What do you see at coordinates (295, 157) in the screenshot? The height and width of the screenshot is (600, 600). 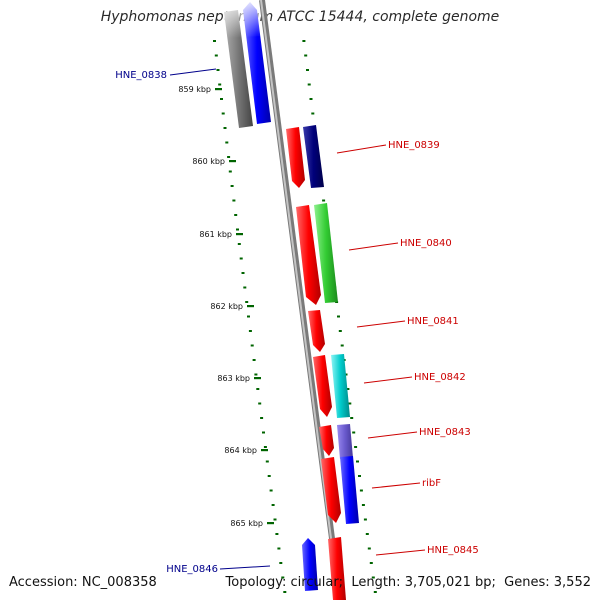 I see `gene-hne0839-red` at bounding box center [295, 157].